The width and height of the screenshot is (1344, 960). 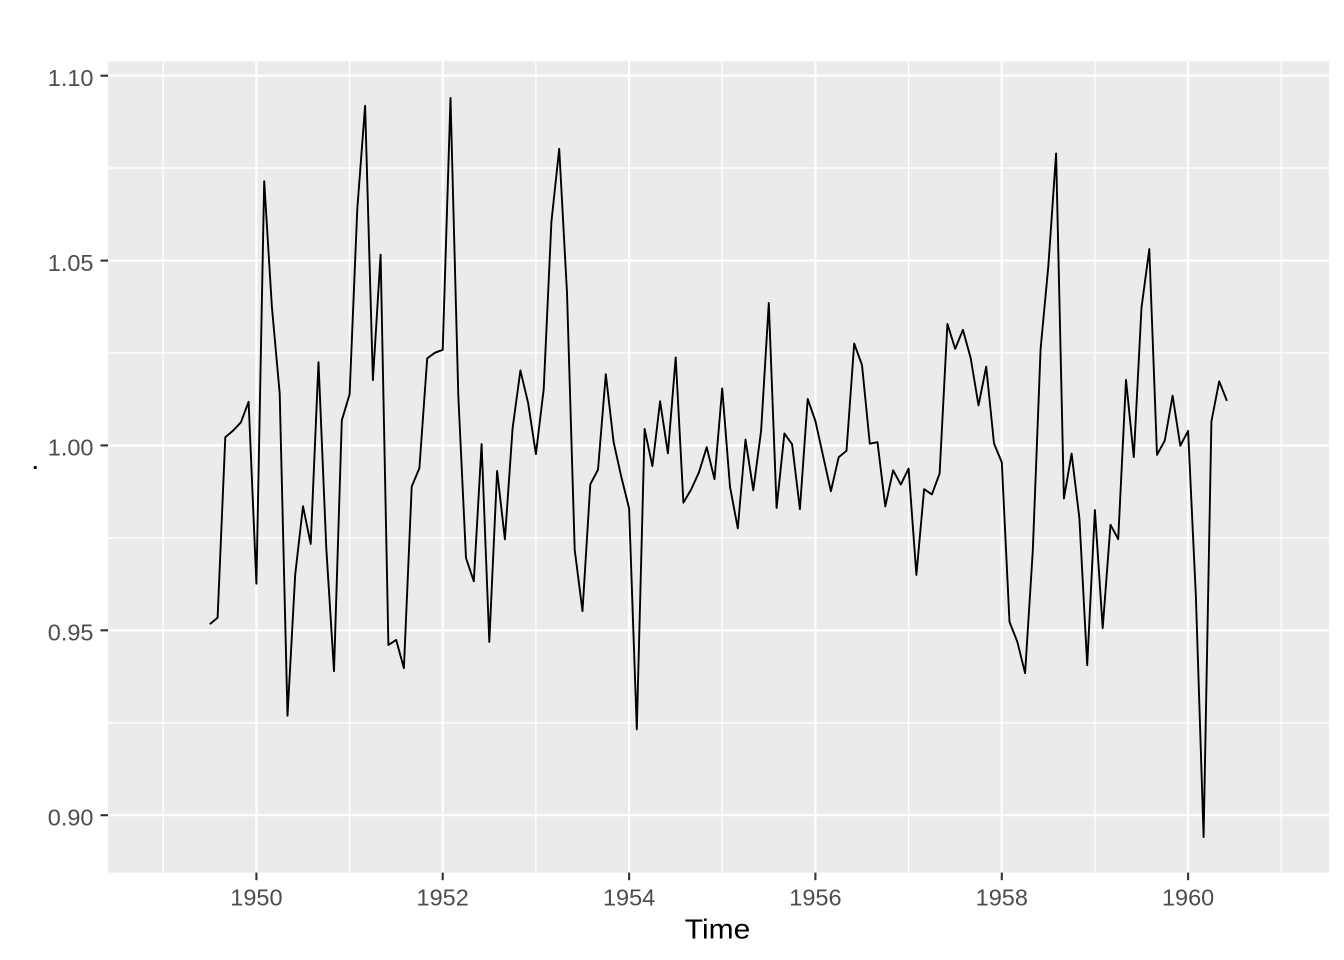 What do you see at coordinates (1188, 898) in the screenshot?
I see `svg-text: 1960` at bounding box center [1188, 898].